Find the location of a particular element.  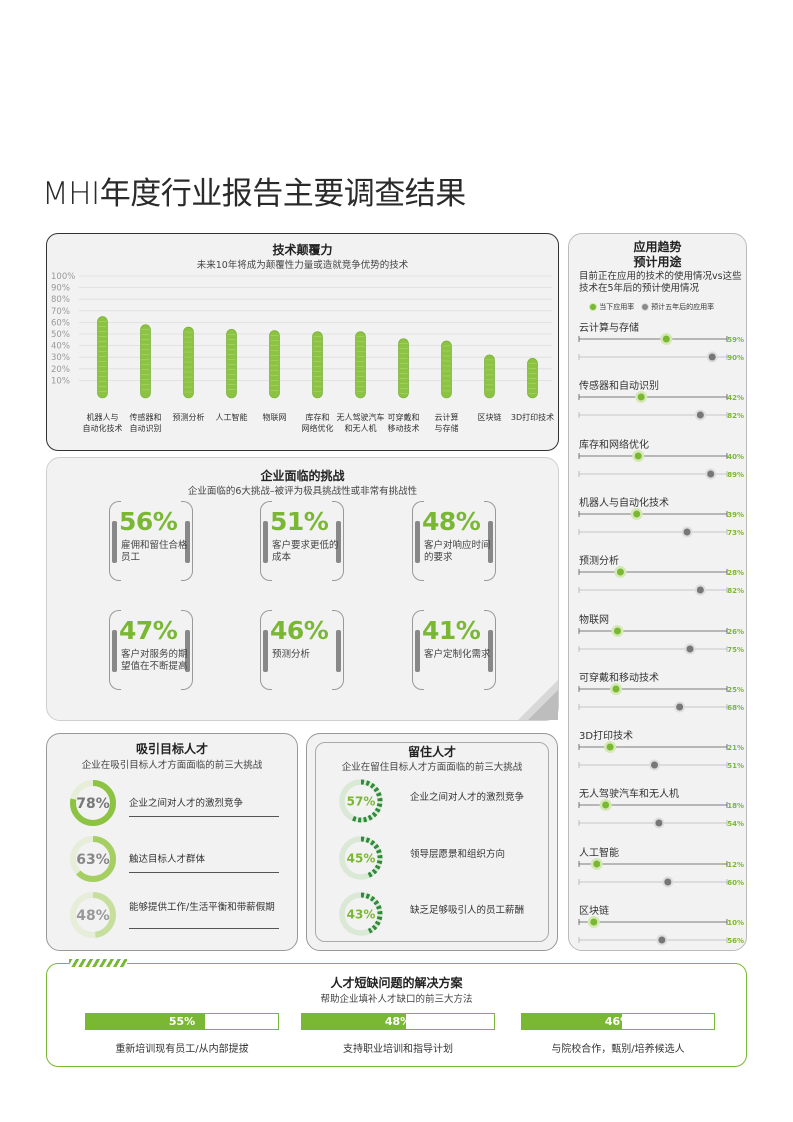

x-category-label: 云计算 is located at coordinates (447, 417).